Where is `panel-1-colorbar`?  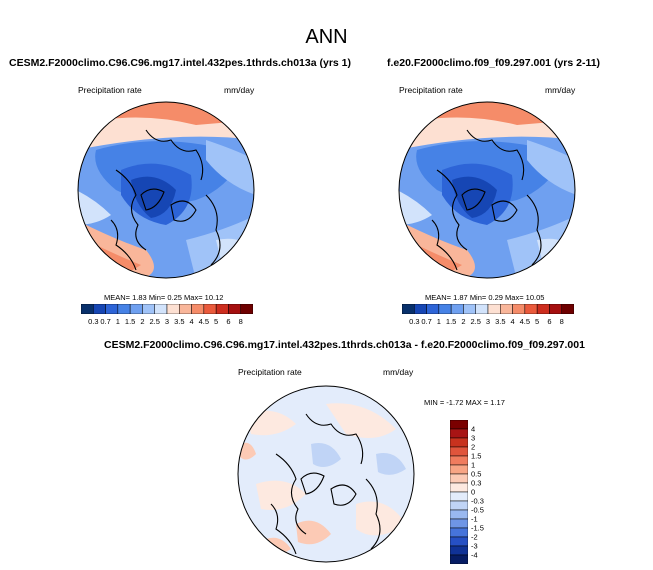 panel-1-colorbar is located at coordinates (167, 309).